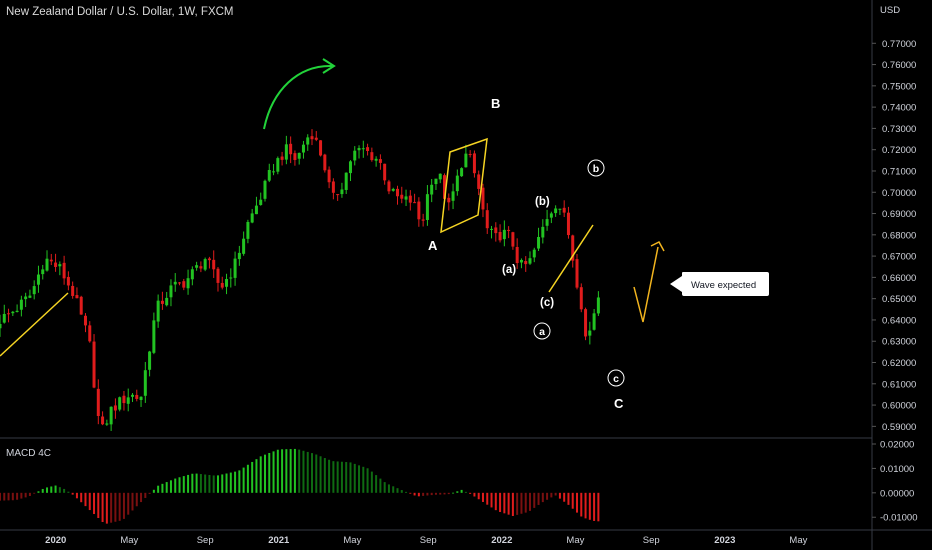  I want to click on macd-histogram, so click(300, 486).